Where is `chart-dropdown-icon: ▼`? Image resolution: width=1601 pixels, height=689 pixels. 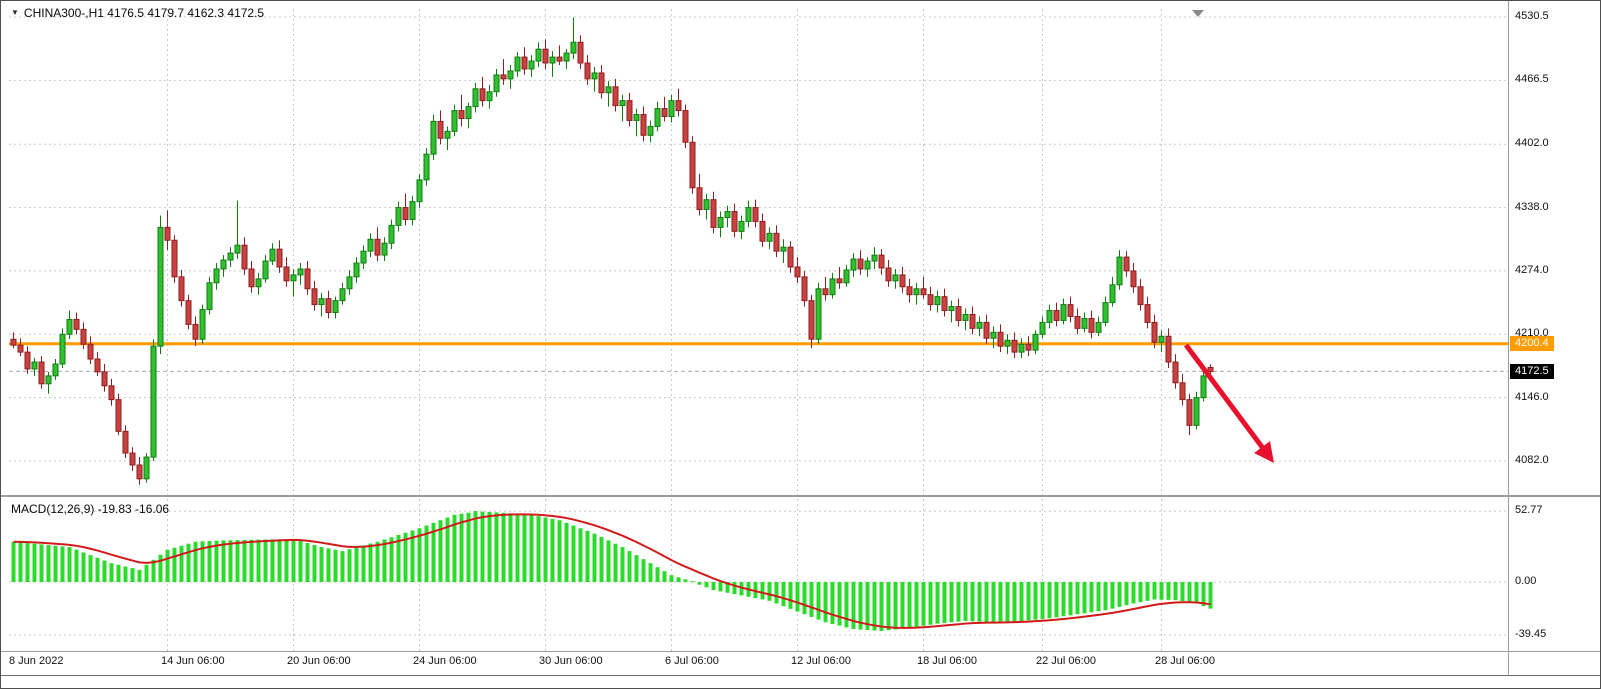 chart-dropdown-icon: ▼ is located at coordinates (15, 12).